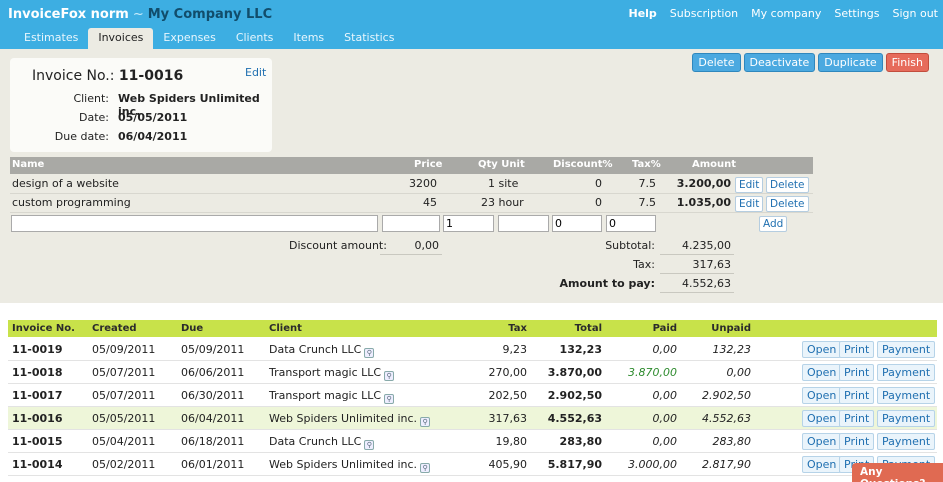 The image size is (943, 482). Describe the element at coordinates (739, 372) in the screenshot. I see `unpaid-cell: 0,00` at that location.